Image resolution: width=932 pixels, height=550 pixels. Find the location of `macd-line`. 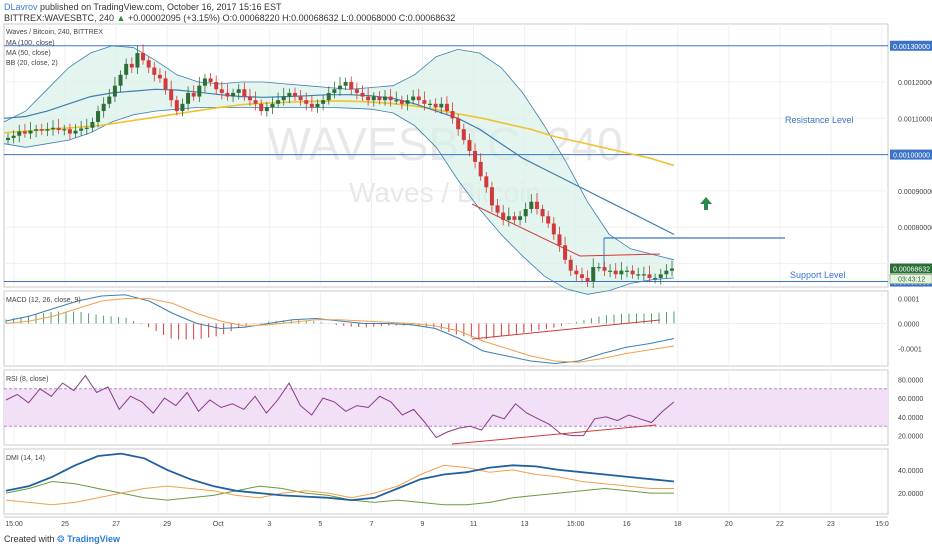

macd-line is located at coordinates (340, 329).